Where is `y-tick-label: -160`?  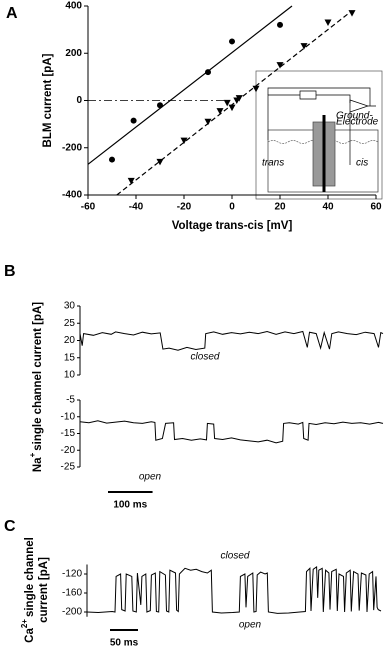
y-tick-label: -160 is located at coordinates (72, 593).